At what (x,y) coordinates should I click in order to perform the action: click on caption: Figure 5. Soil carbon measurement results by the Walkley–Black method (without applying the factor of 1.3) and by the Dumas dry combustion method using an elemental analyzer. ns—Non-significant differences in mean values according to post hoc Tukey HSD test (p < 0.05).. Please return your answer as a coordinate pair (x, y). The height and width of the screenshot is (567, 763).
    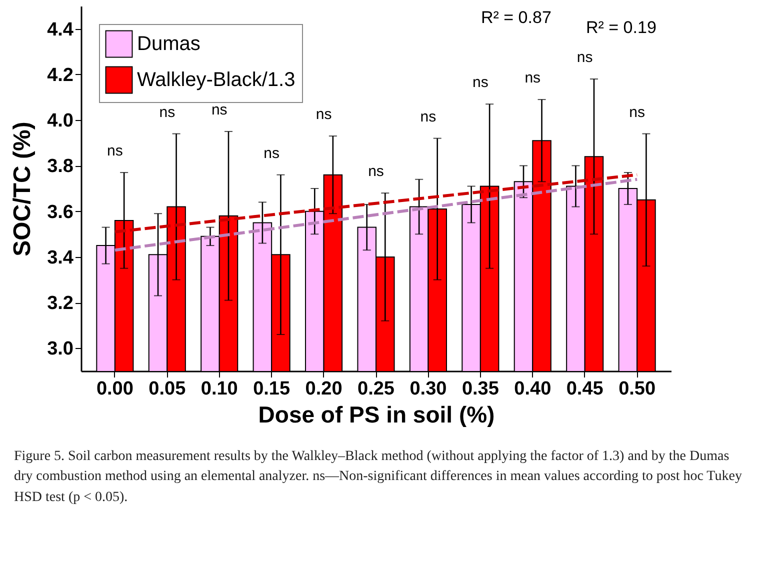
    Looking at the image, I should click on (378, 477).